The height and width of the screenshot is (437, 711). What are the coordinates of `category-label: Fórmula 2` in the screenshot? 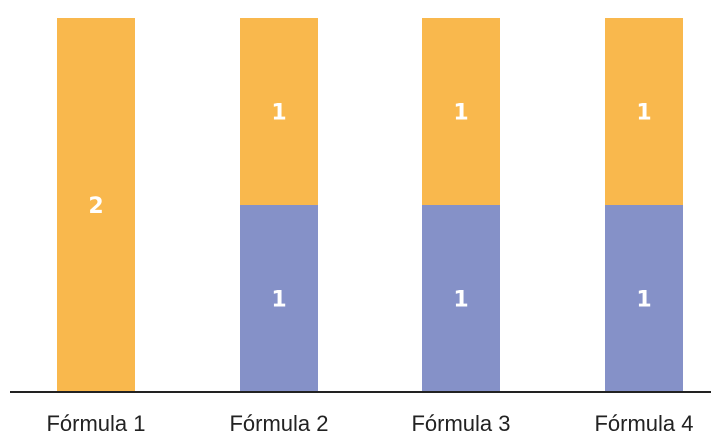 It's located at (278, 423).